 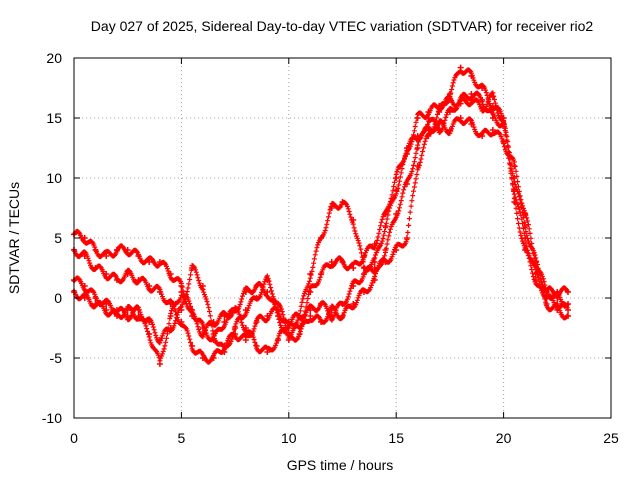 I want to click on x-tick-label: 15, so click(x=396, y=438).